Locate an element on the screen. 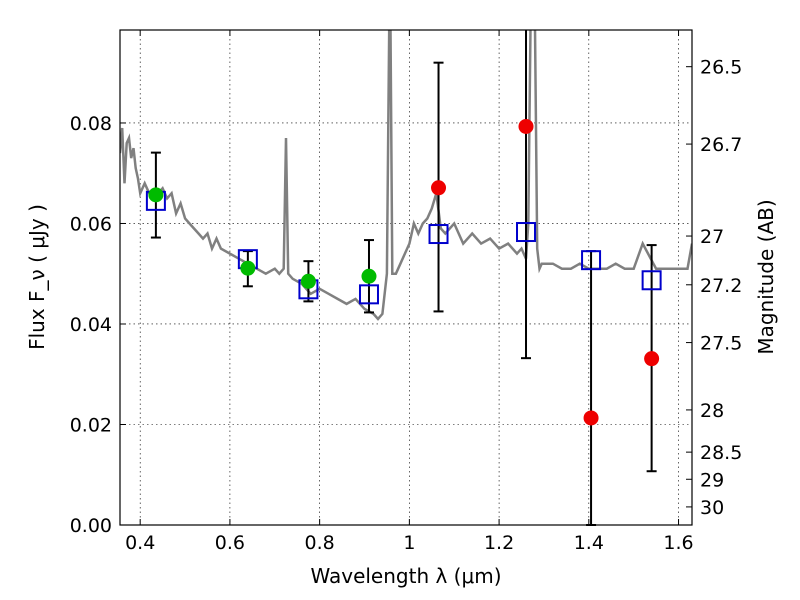  x-axis-label: Wavelength λ (μm) is located at coordinates (405, 576).